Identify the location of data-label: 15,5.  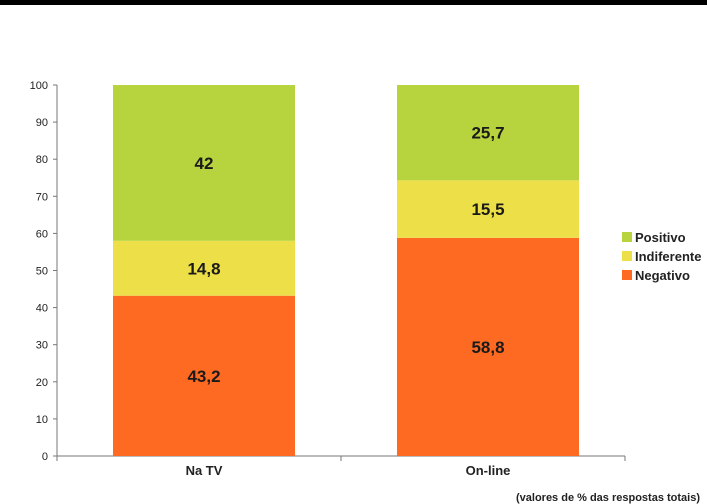
(487, 209).